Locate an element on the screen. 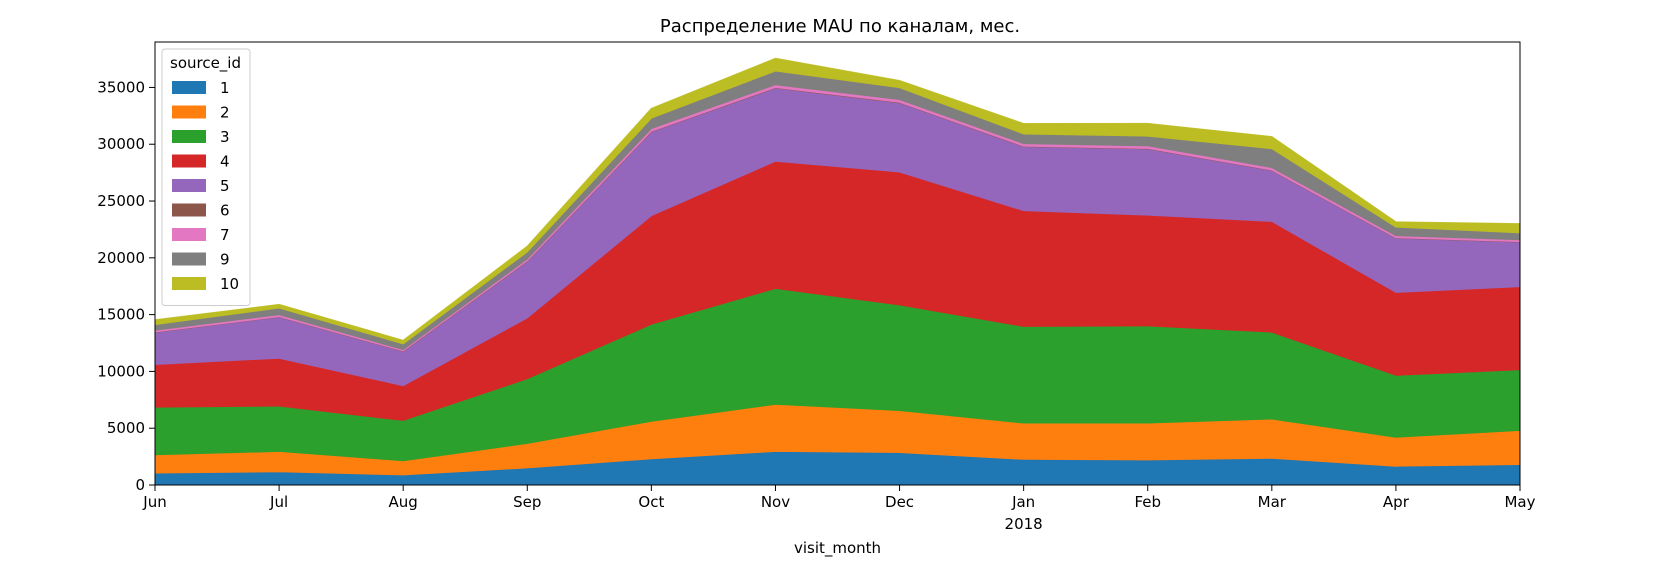 This screenshot has width=1680, height=569. x-tick-label: Sep is located at coordinates (527, 502).